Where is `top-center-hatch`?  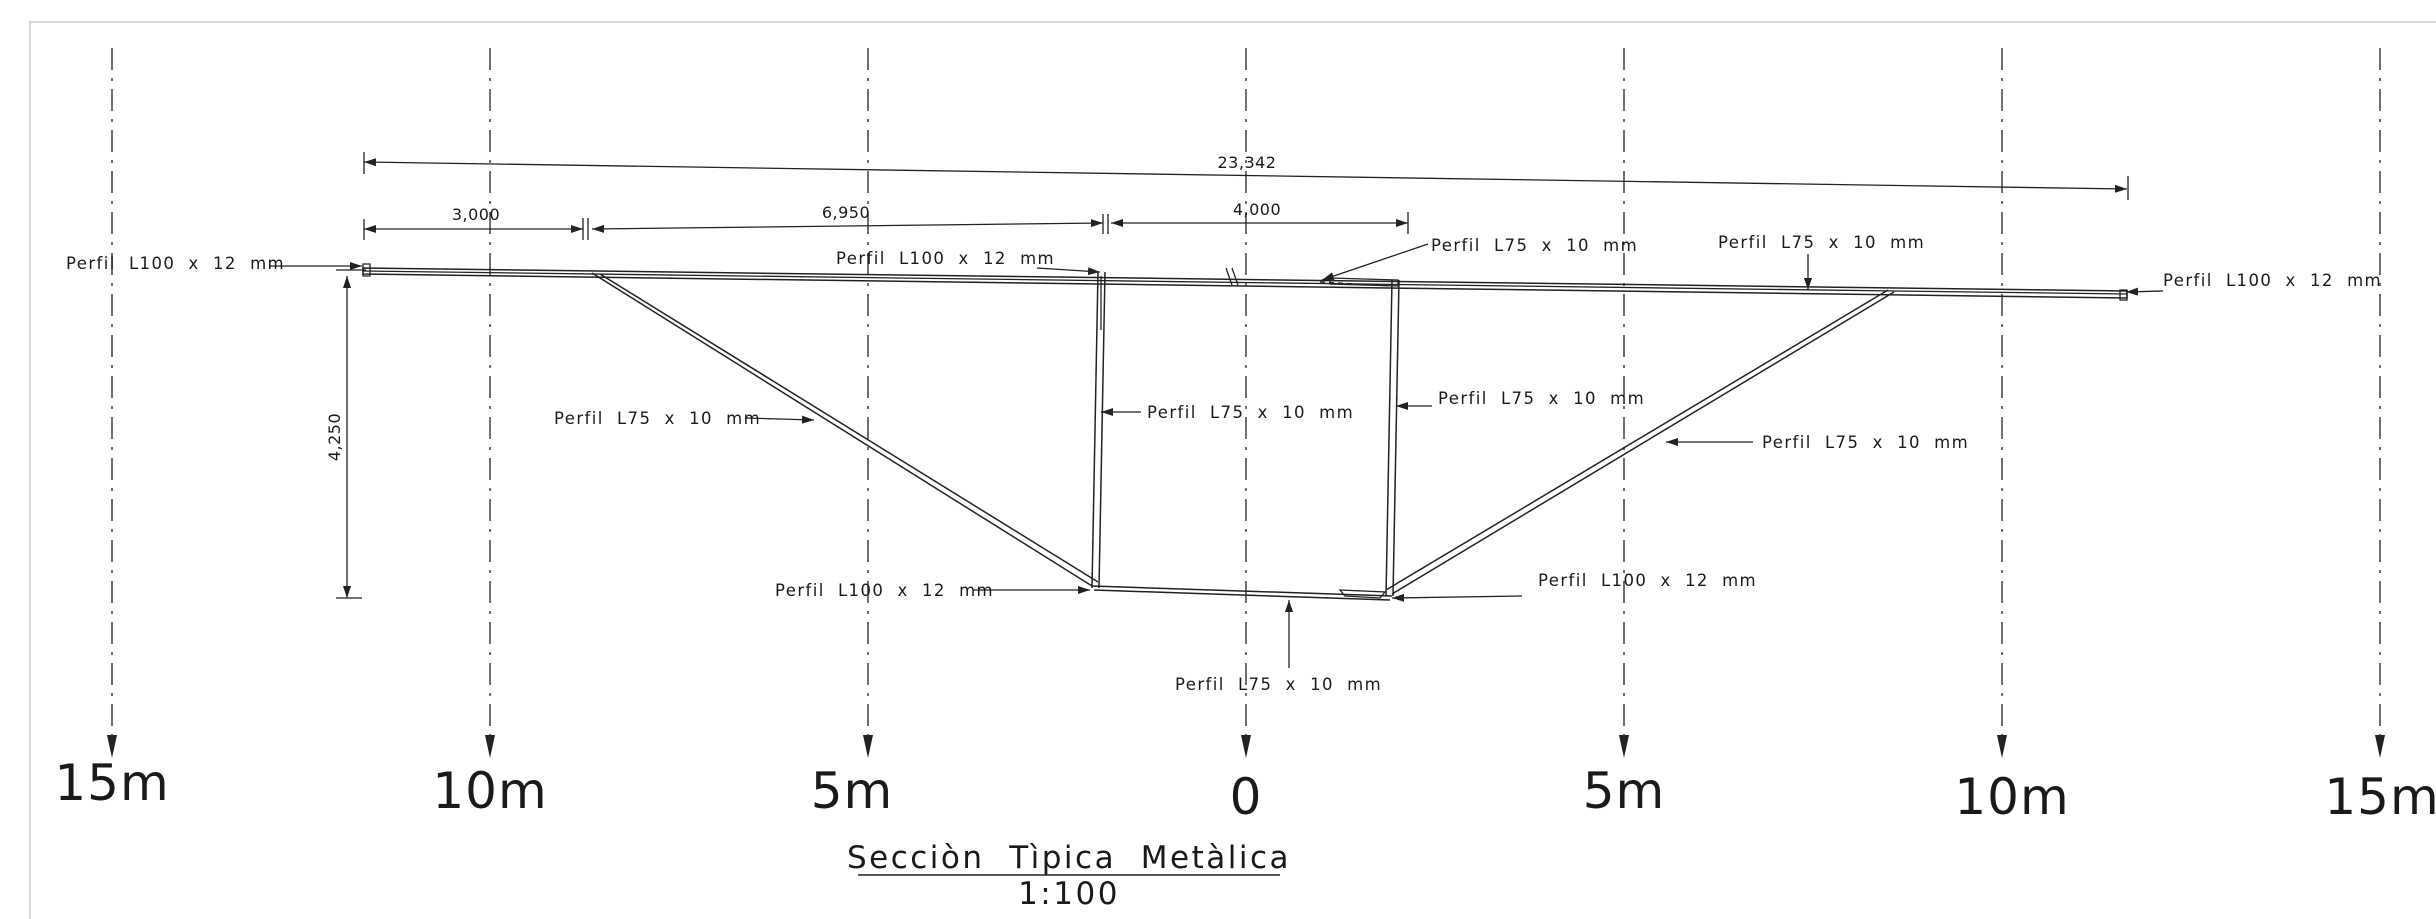 top-center-hatch is located at coordinates (1356, 284).